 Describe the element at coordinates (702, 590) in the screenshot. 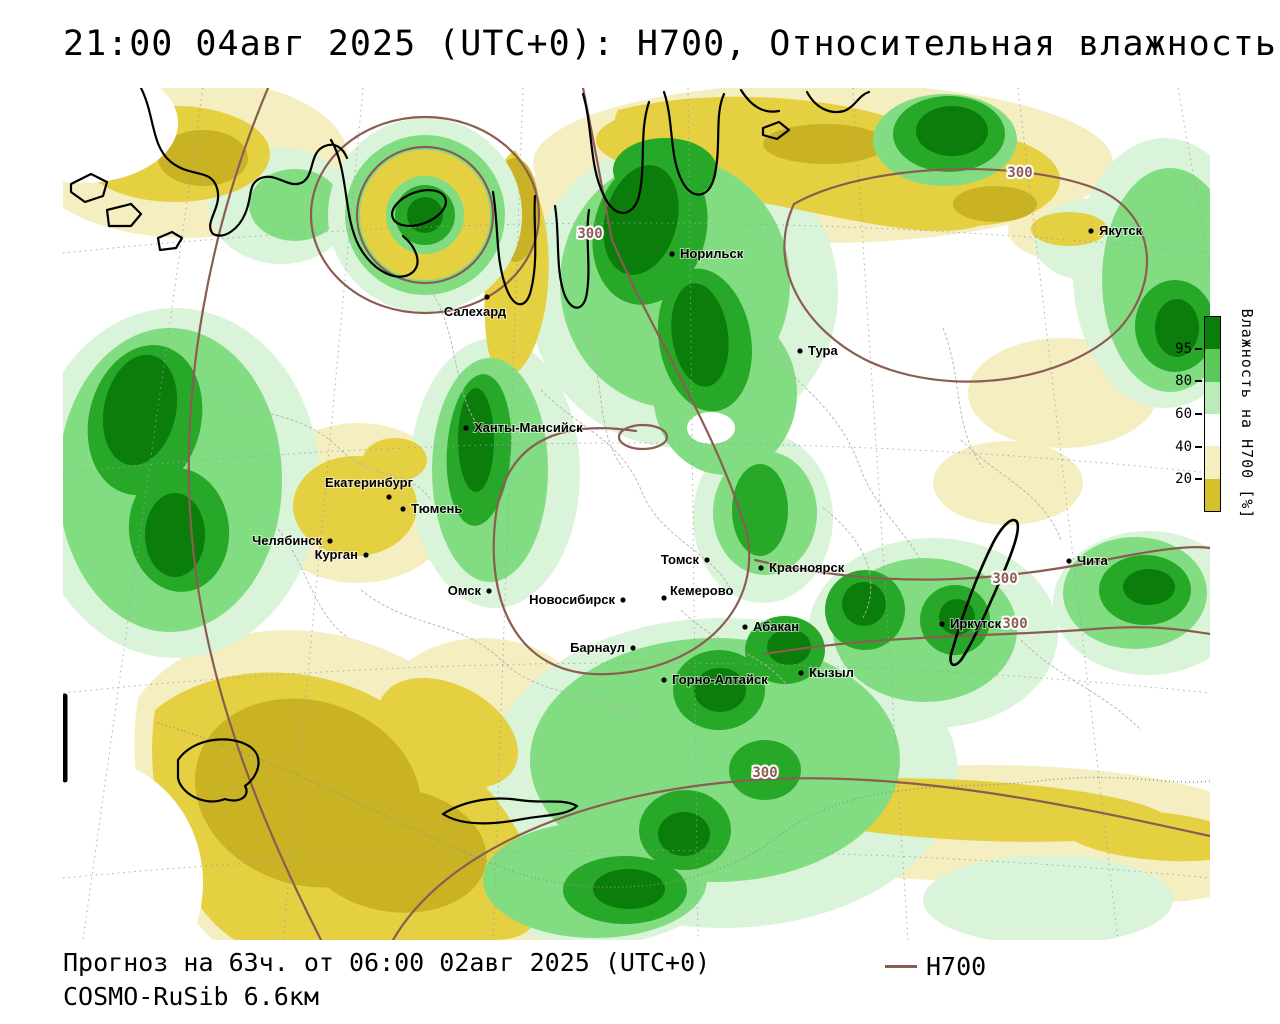

I see `city-label: Кемерово` at that location.